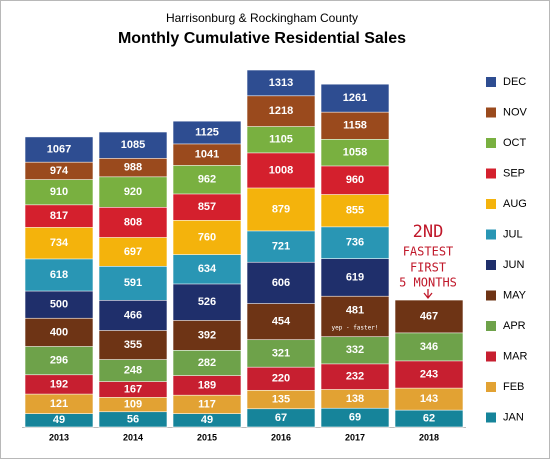 The width and height of the screenshot is (550, 464). I want to click on x-tick-label: 2014, so click(133, 437).